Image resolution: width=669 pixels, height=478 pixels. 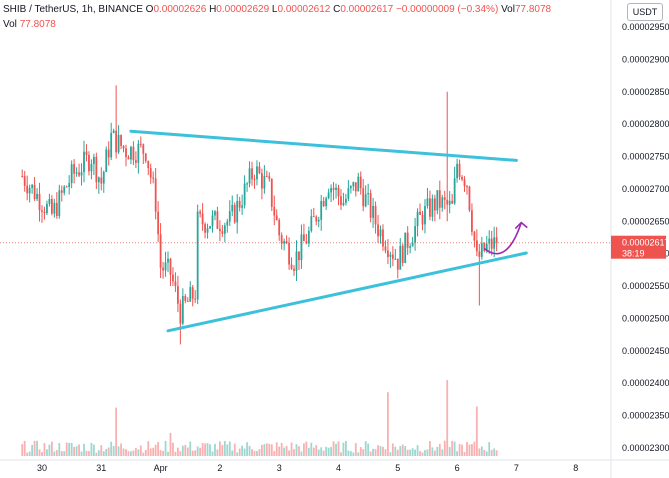 I want to click on currency-button: USDT, so click(x=645, y=12).